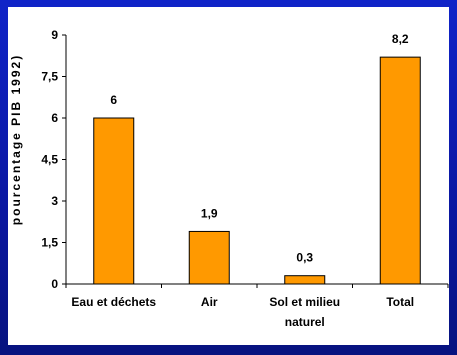  What do you see at coordinates (54, 284) in the screenshot?
I see `y-tick-label: 0` at bounding box center [54, 284].